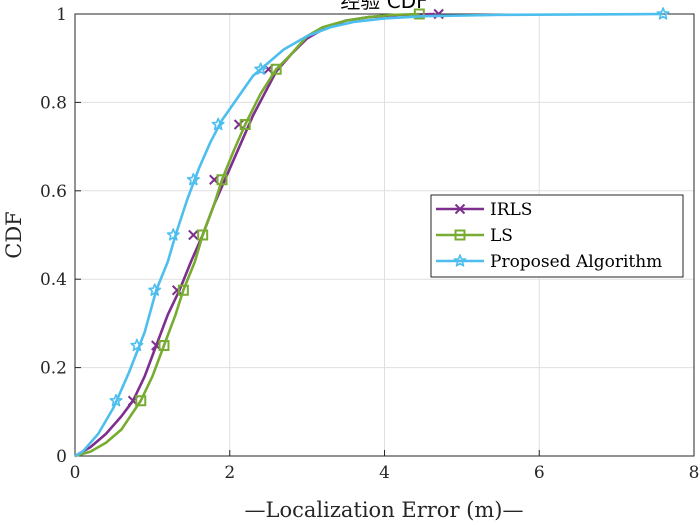 The image size is (700, 525). I want to click on y-tick-label: 0.6, so click(53, 192).